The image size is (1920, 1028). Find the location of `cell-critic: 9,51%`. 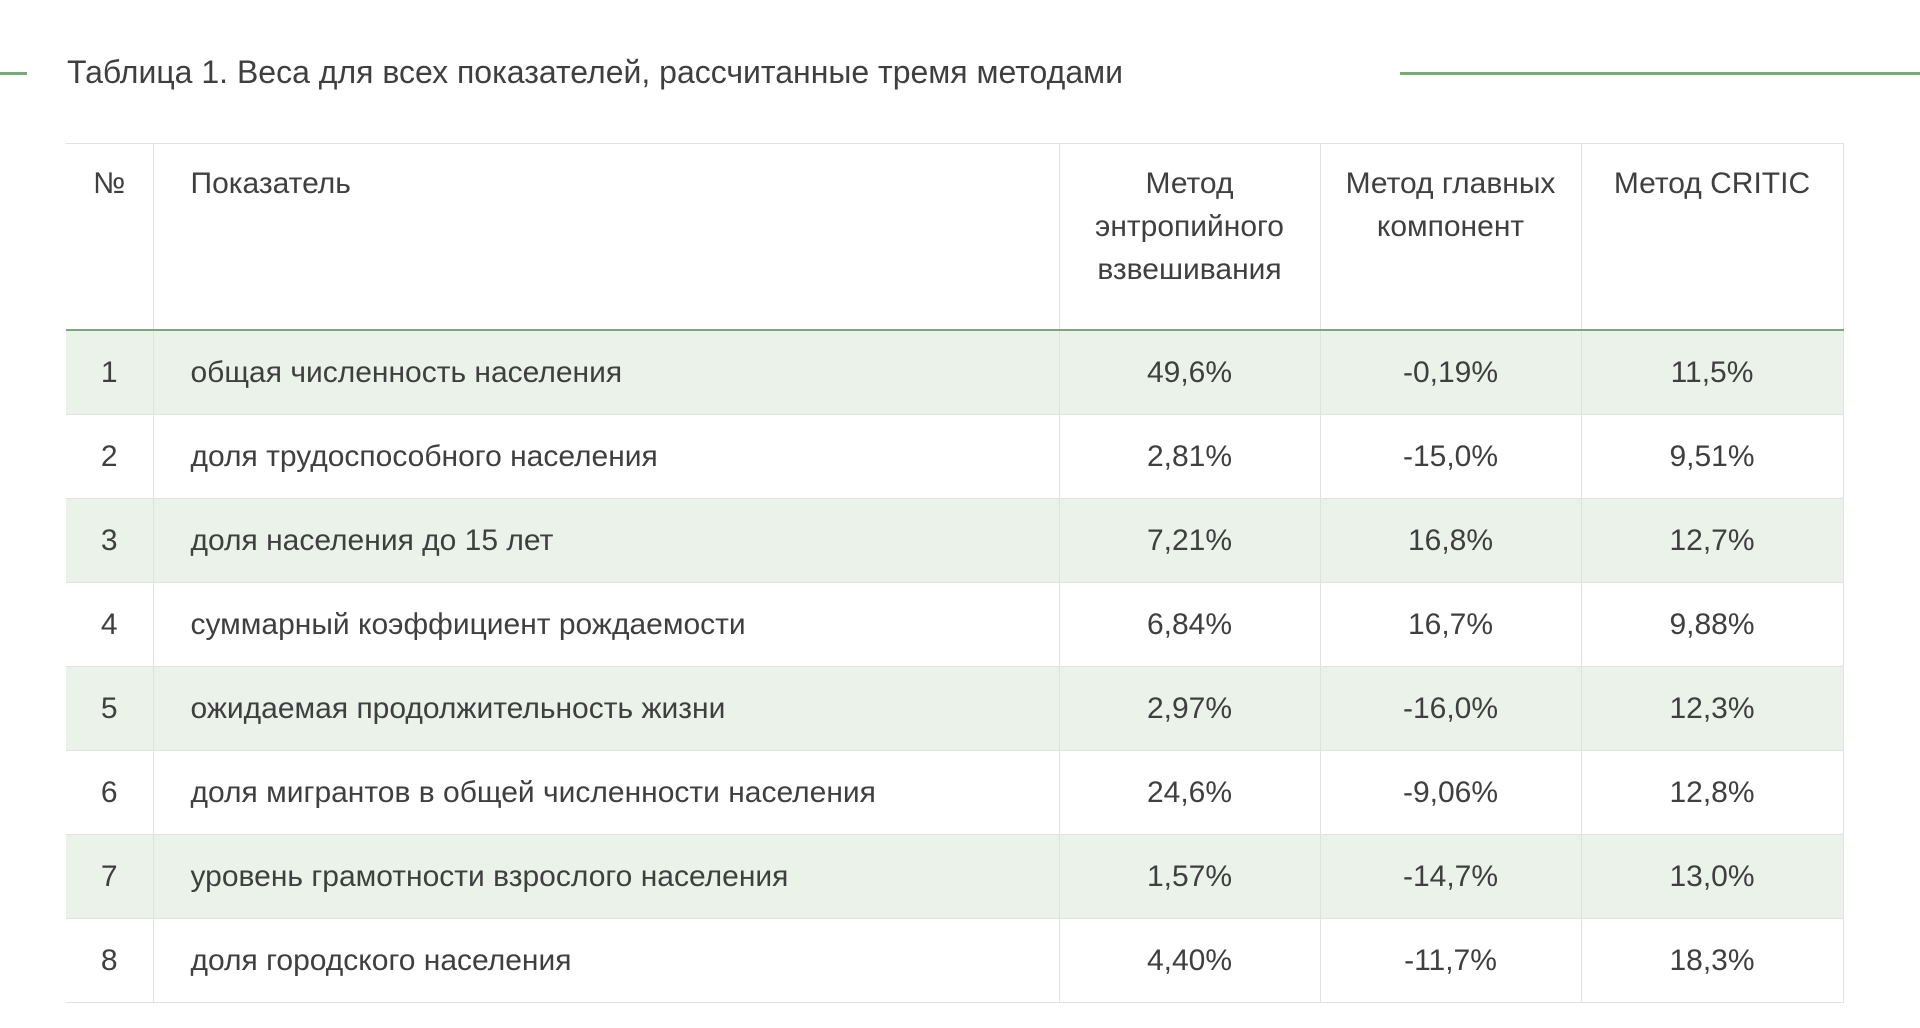

cell-critic: 9,51% is located at coordinates (1712, 456).